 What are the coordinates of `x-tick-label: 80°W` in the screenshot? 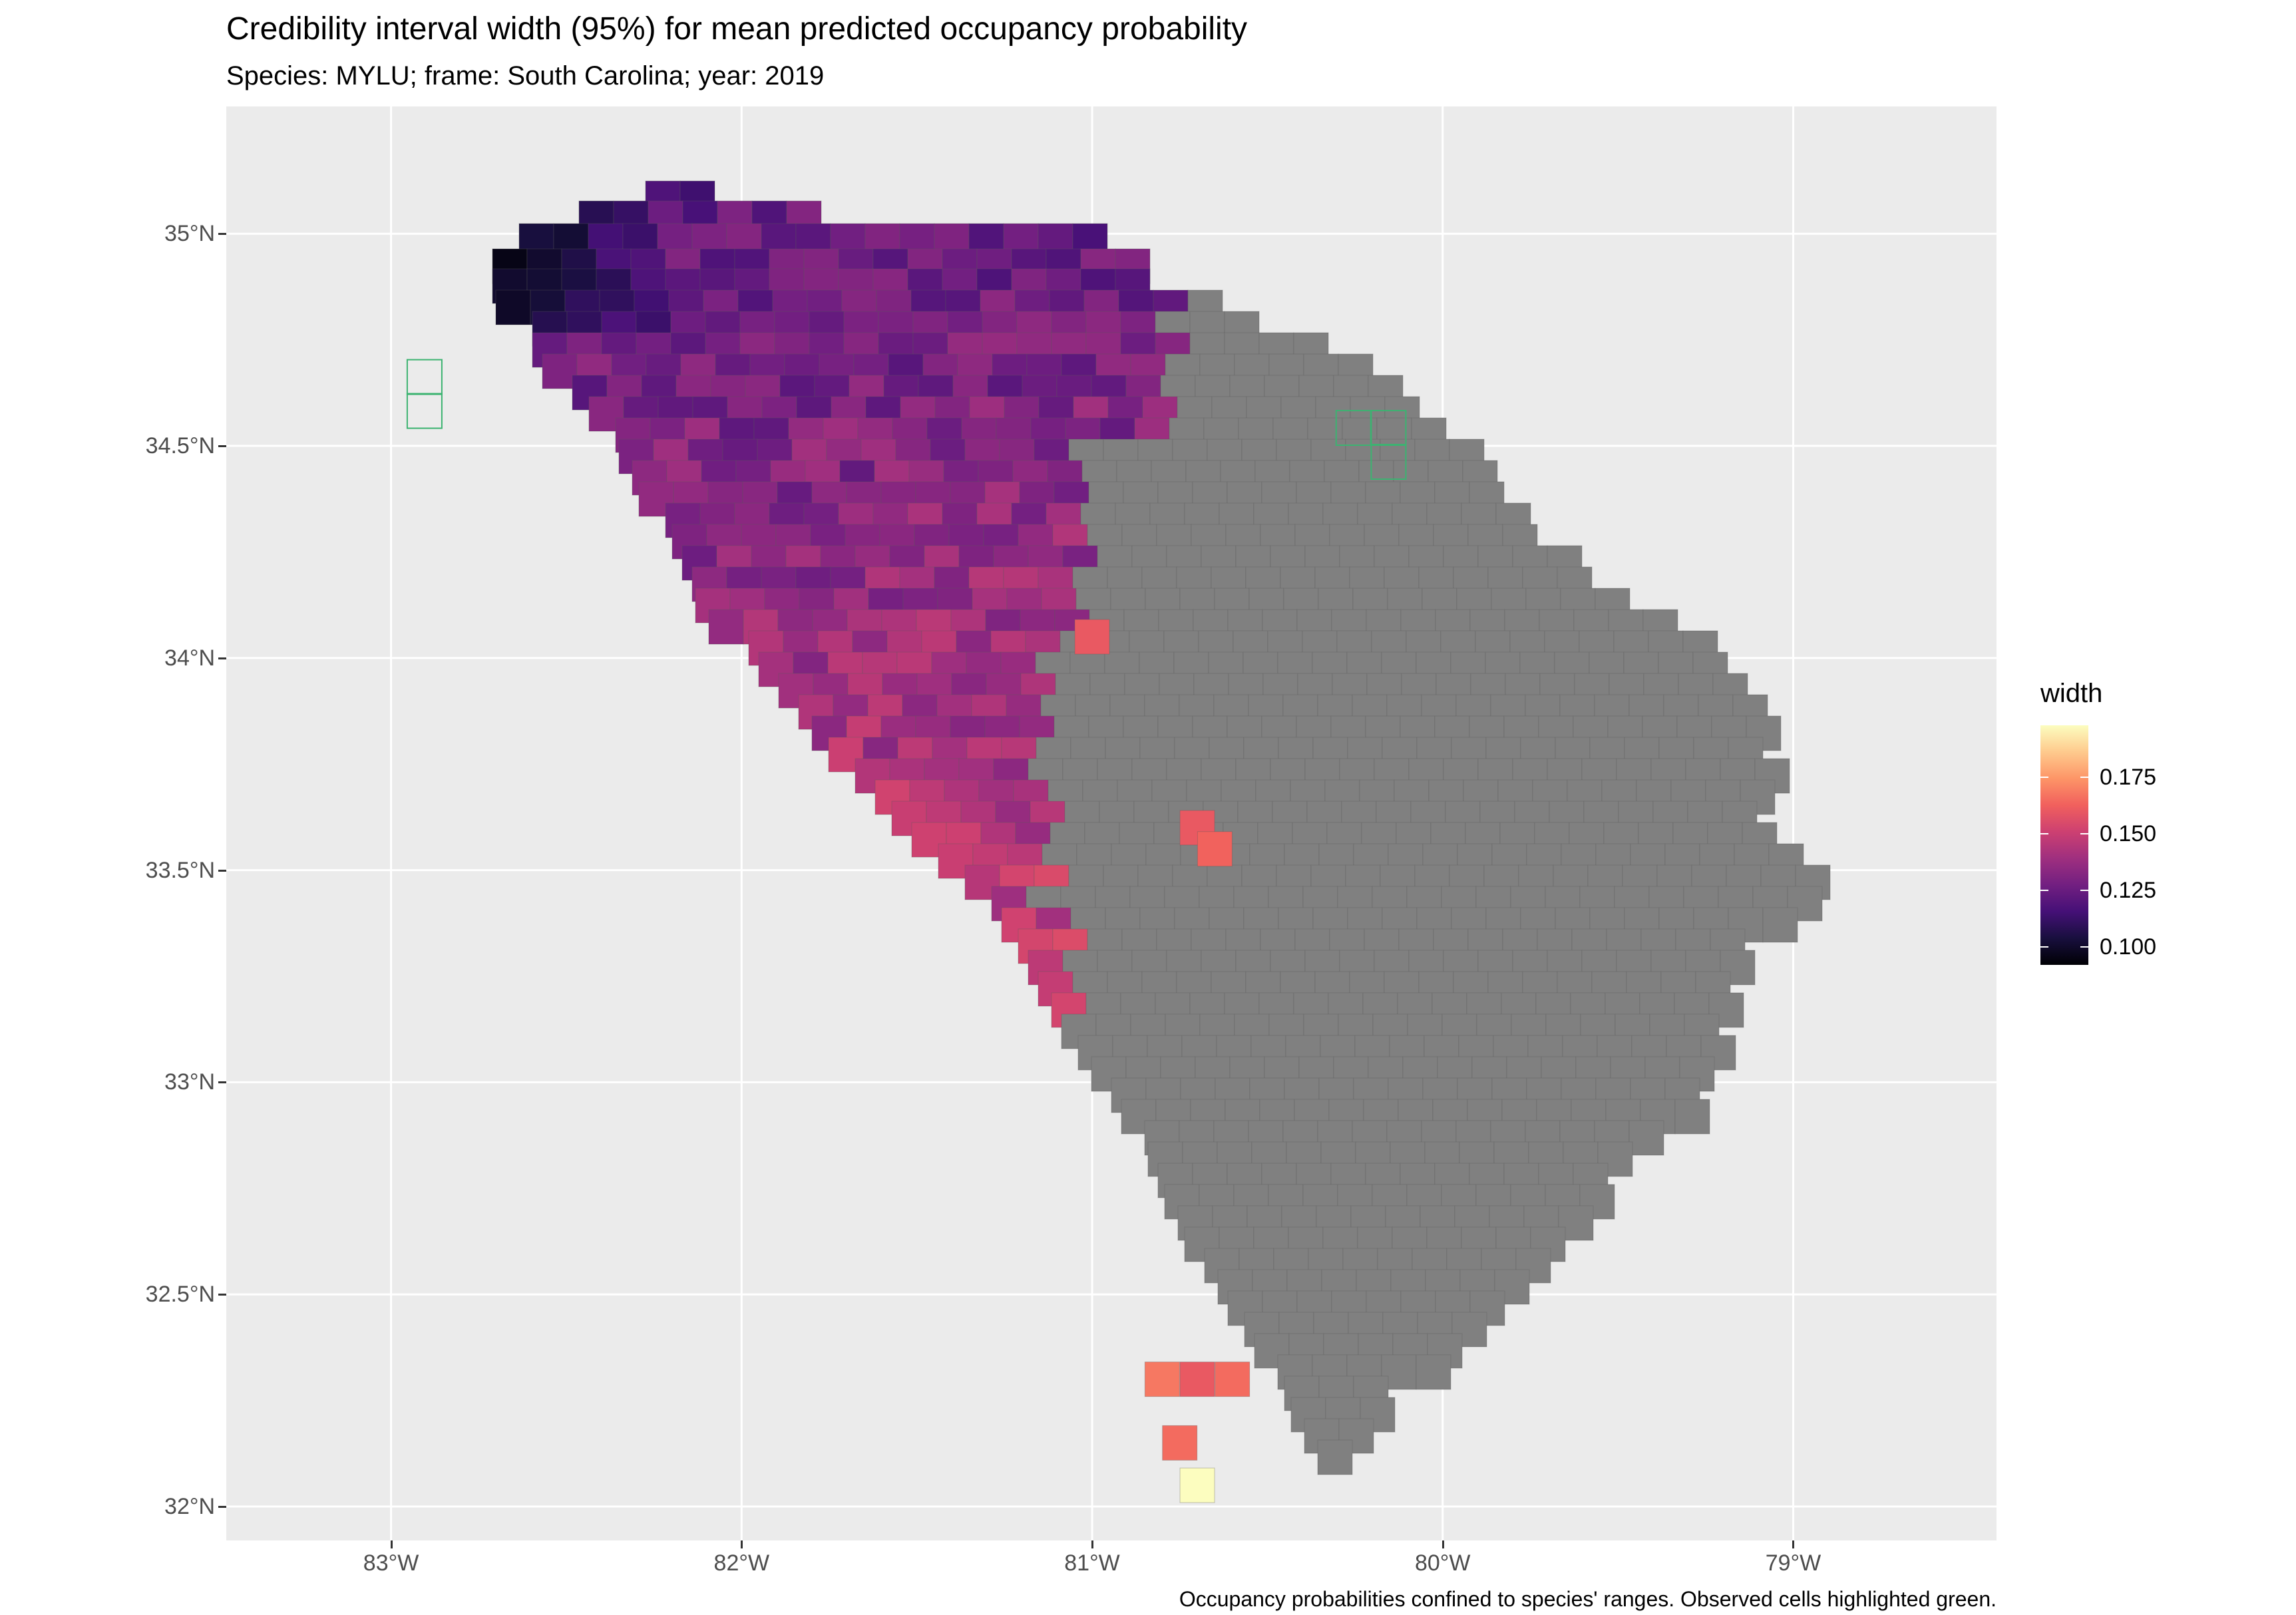 It's located at (1443, 1563).